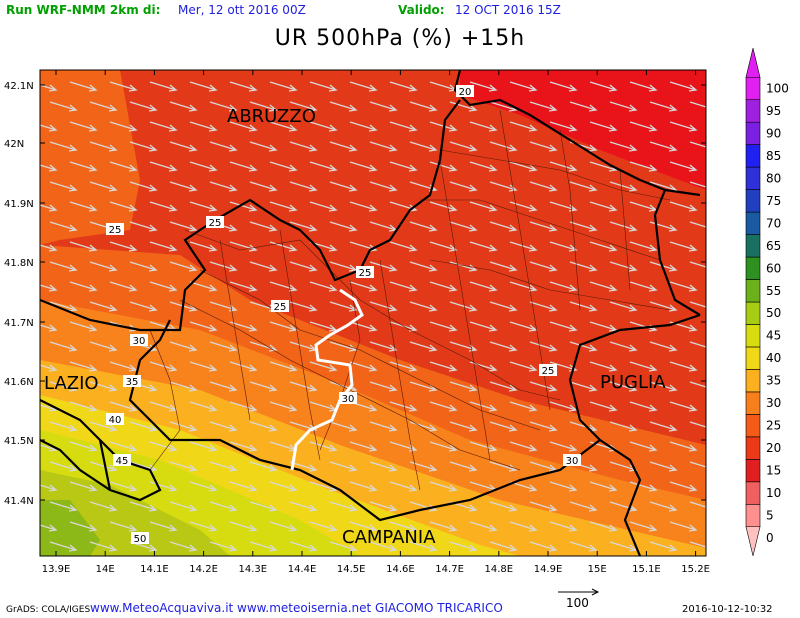 This screenshot has height=618, width=800. I want to click on x-tick-label: 14.5E, so click(351, 569).